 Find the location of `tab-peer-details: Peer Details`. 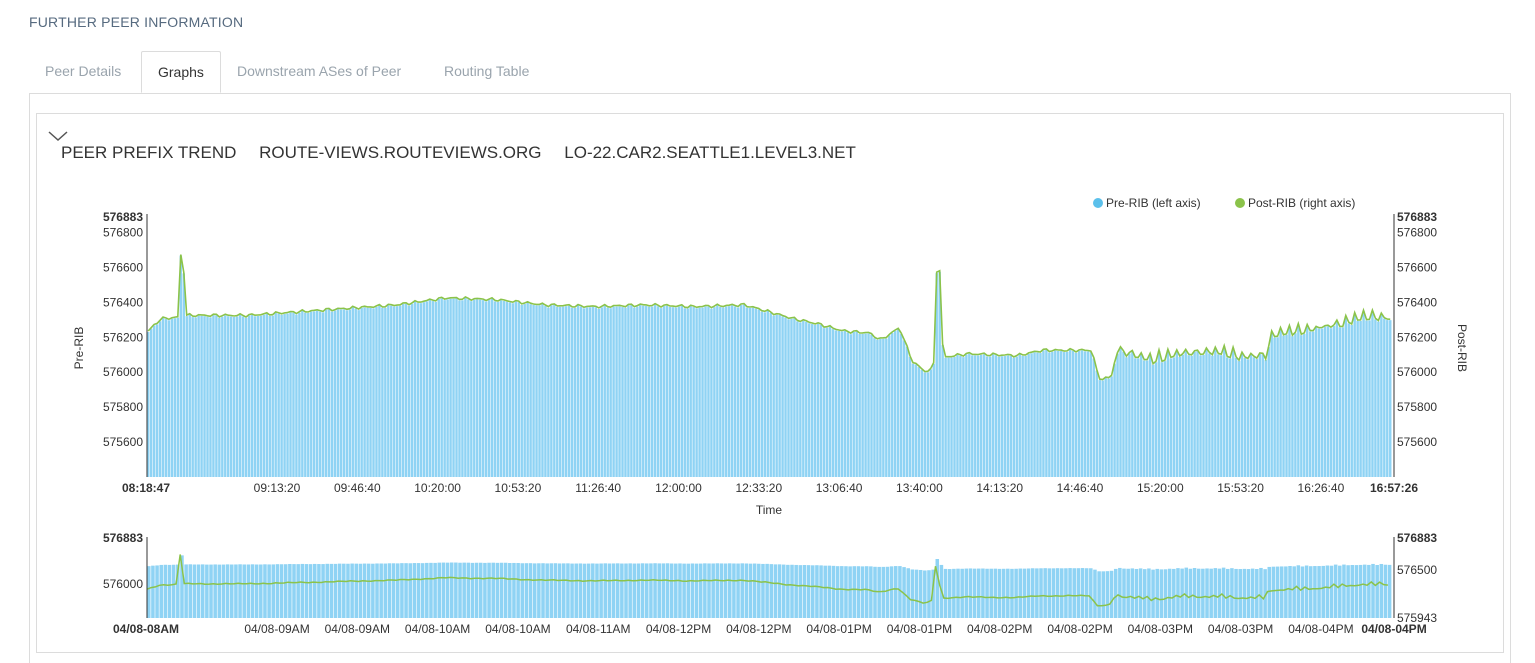

tab-peer-details: Peer Details is located at coordinates (83, 71).